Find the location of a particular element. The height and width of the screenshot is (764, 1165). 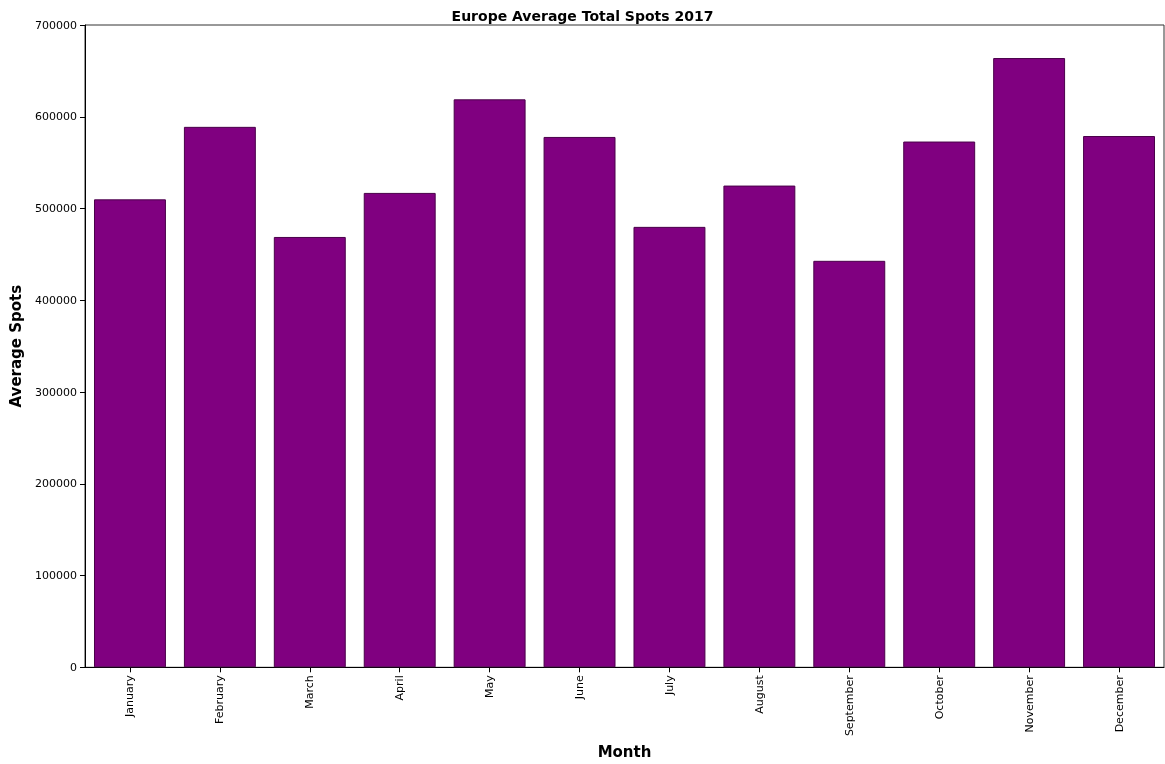

x-tick-label: March is located at coordinates (310, 692).